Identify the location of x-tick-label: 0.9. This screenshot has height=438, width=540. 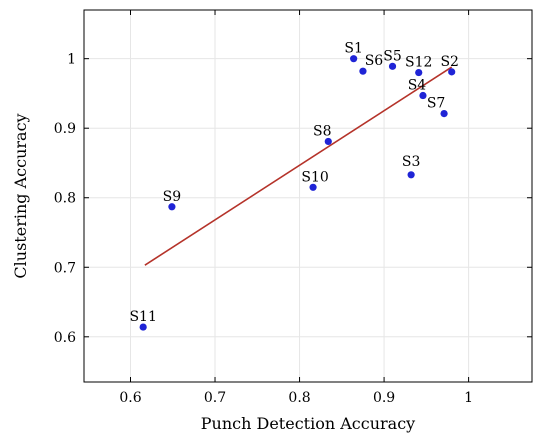
(384, 398).